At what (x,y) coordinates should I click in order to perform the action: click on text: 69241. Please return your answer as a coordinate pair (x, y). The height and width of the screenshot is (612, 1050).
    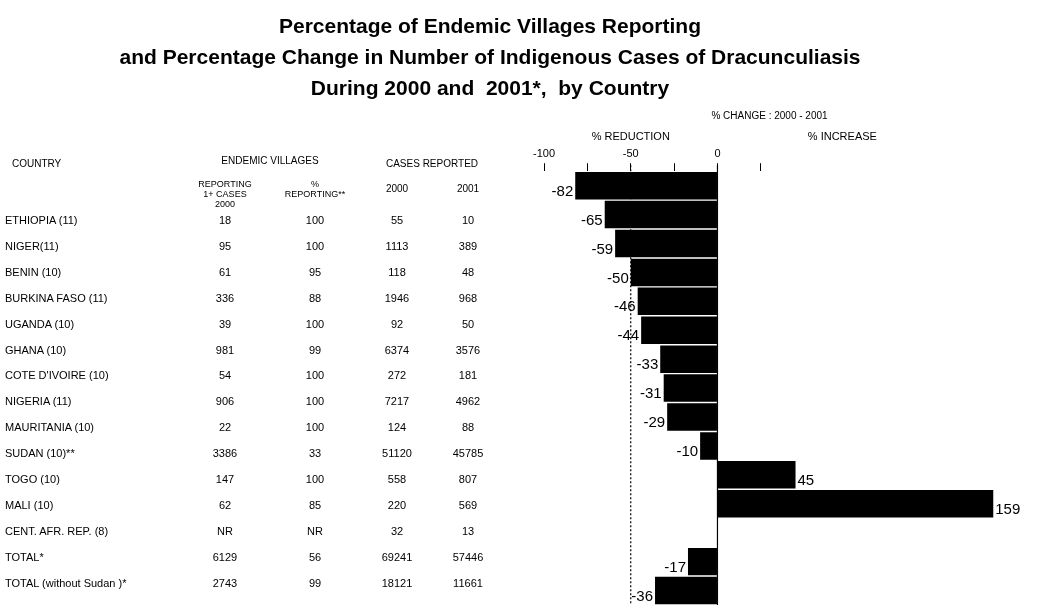
    Looking at the image, I should click on (397, 556).